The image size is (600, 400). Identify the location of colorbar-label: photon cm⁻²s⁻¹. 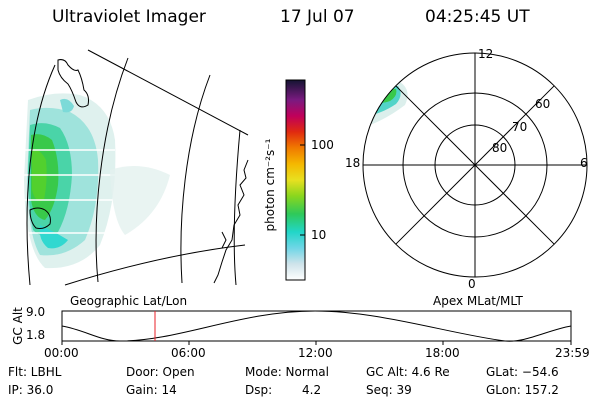
(270, 185).